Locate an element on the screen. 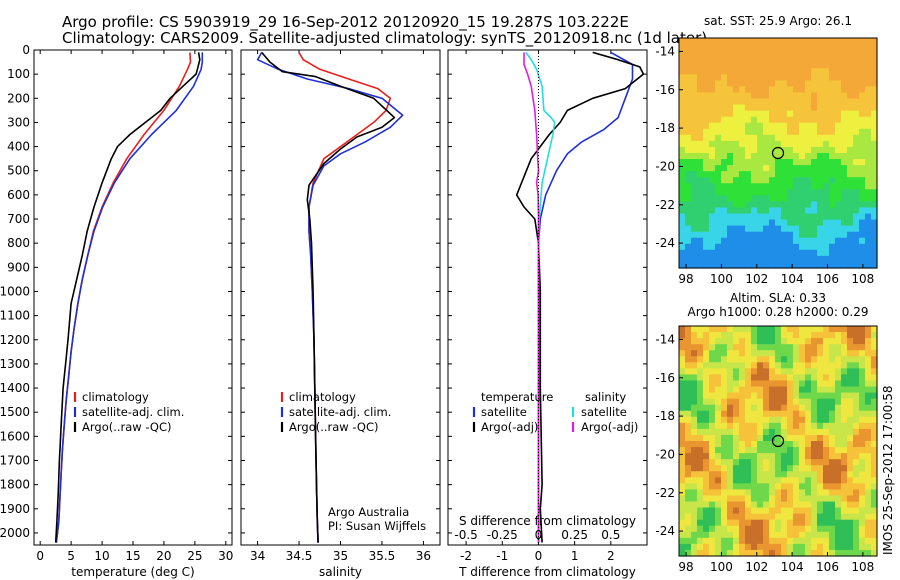  y-tick-label: 200 is located at coordinates (18, 98).